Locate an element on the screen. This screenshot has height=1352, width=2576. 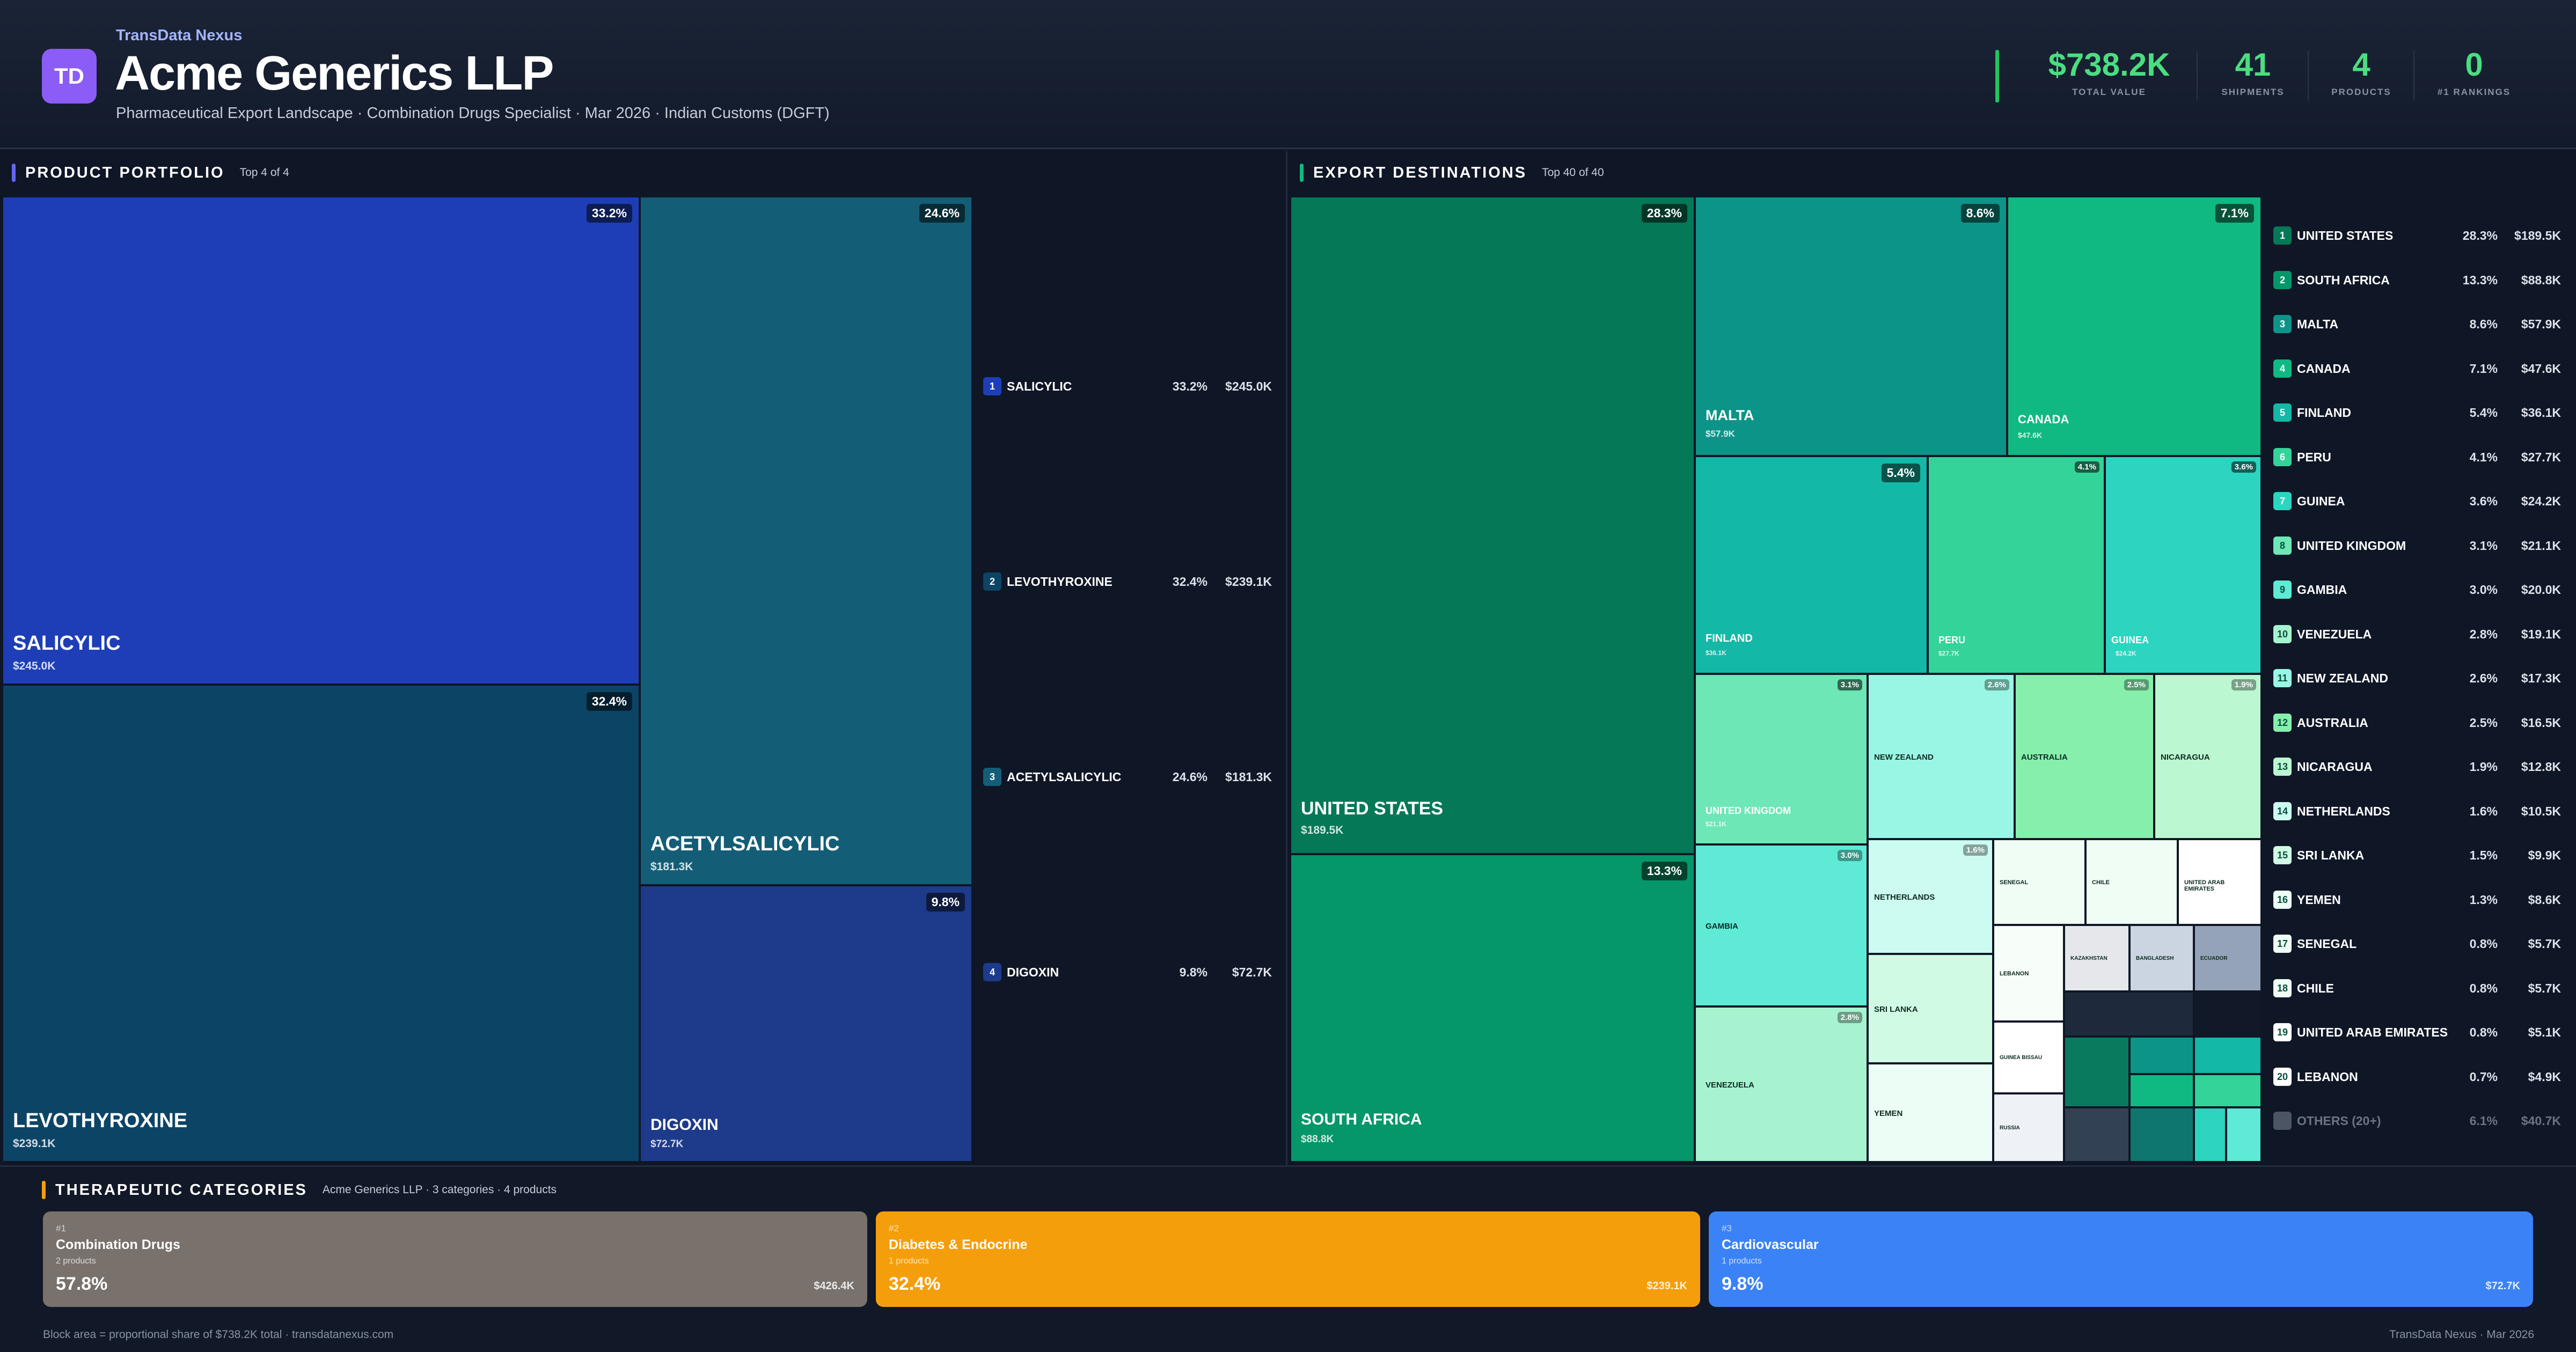
list-item: 18 CHILE 0.8% $5.7K is located at coordinates (2417, 988).